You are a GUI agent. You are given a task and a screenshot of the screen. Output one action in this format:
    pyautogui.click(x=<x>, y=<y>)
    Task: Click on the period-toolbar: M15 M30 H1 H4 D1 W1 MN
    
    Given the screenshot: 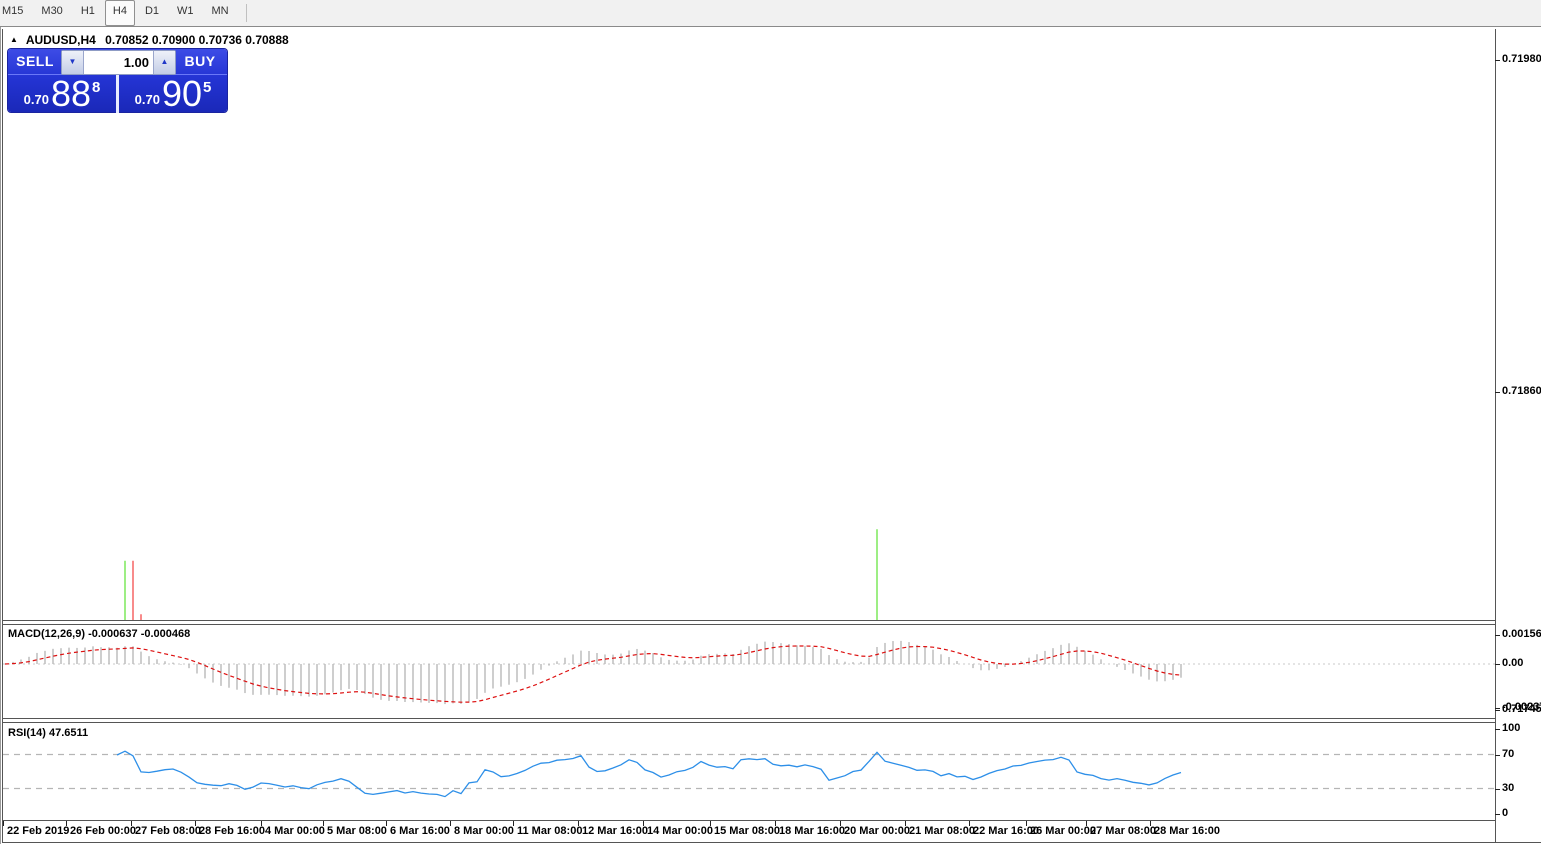 What is the action you would take?
    pyautogui.click(x=770, y=13)
    